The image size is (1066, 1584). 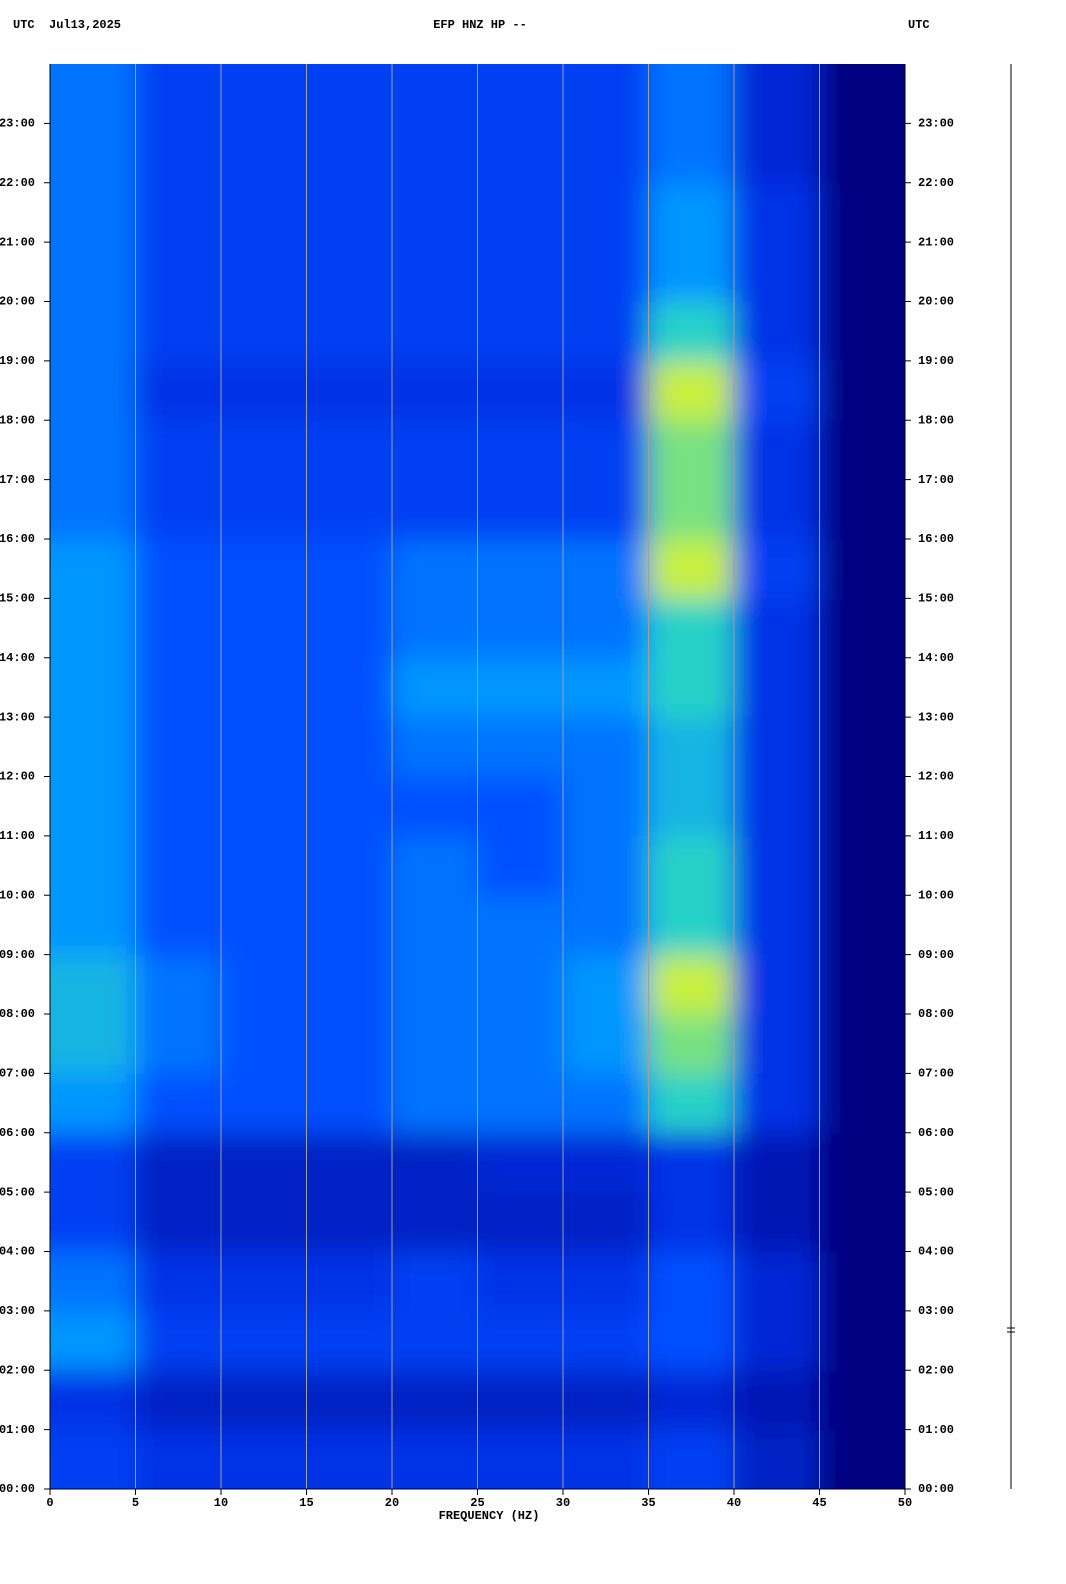 What do you see at coordinates (936, 599) in the screenshot?
I see `y-tick-label-right: 15:00` at bounding box center [936, 599].